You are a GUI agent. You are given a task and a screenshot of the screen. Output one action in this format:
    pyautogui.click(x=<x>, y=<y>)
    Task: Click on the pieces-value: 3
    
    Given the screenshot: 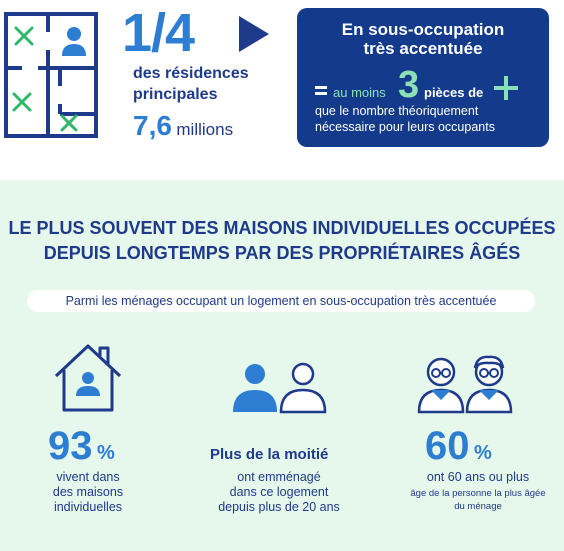 What is the action you would take?
    pyautogui.click(x=409, y=85)
    